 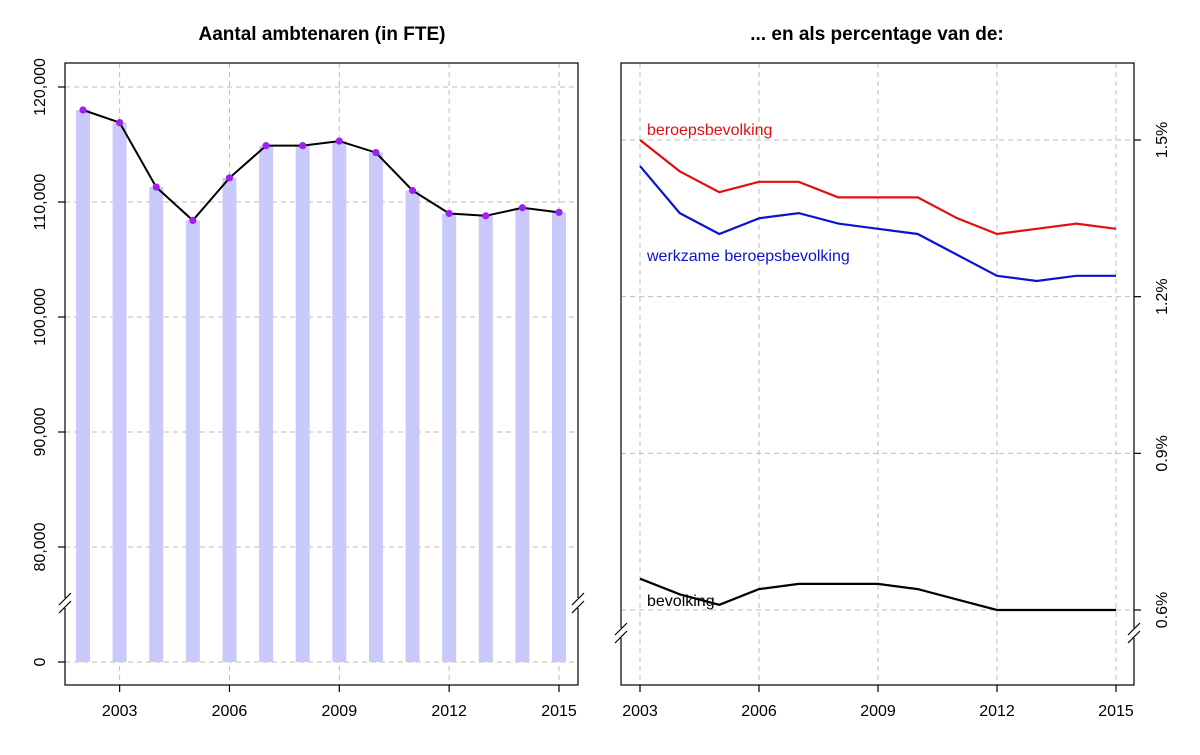 What do you see at coordinates (120, 123) in the screenshot?
I see `point-2003` at bounding box center [120, 123].